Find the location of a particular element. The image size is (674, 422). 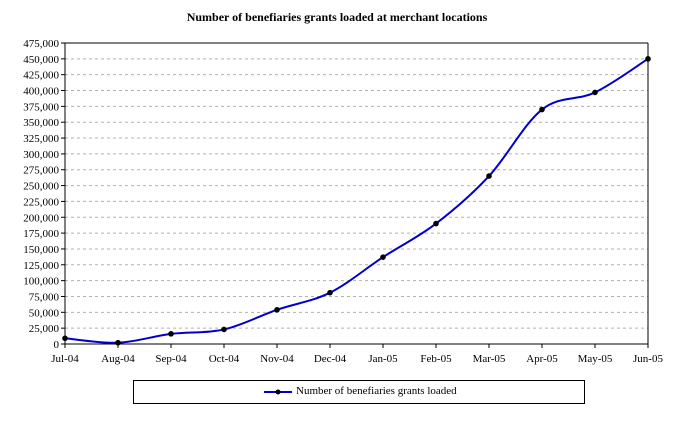

y-tick-label: 75,000 is located at coordinates (44, 297).